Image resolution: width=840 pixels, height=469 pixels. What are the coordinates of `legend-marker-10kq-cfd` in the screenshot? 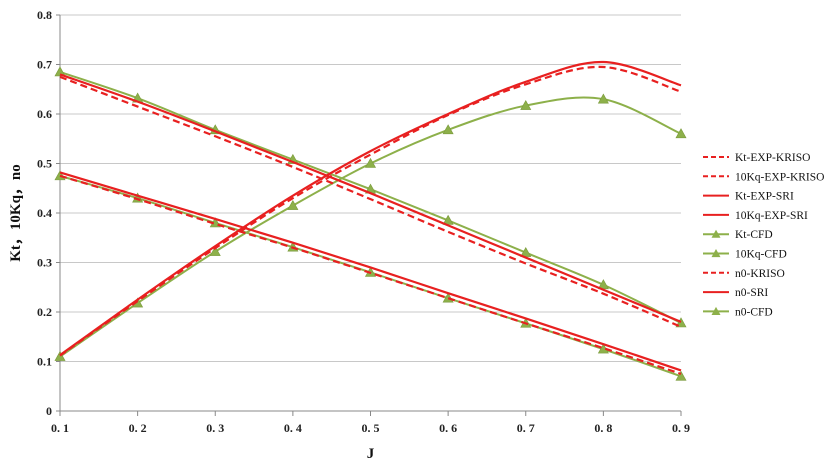 It's located at (716, 253).